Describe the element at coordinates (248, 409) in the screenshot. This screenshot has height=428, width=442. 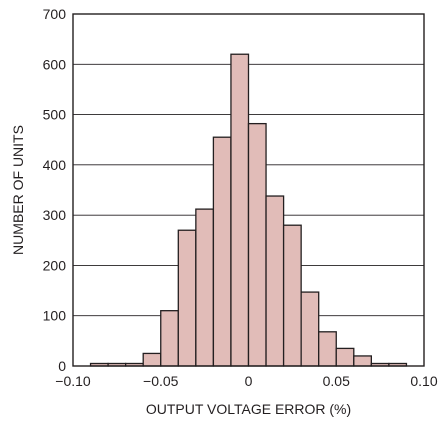
I see `x-axis-title: OUTPUT VOLTAGE ERROR (%)` at that location.